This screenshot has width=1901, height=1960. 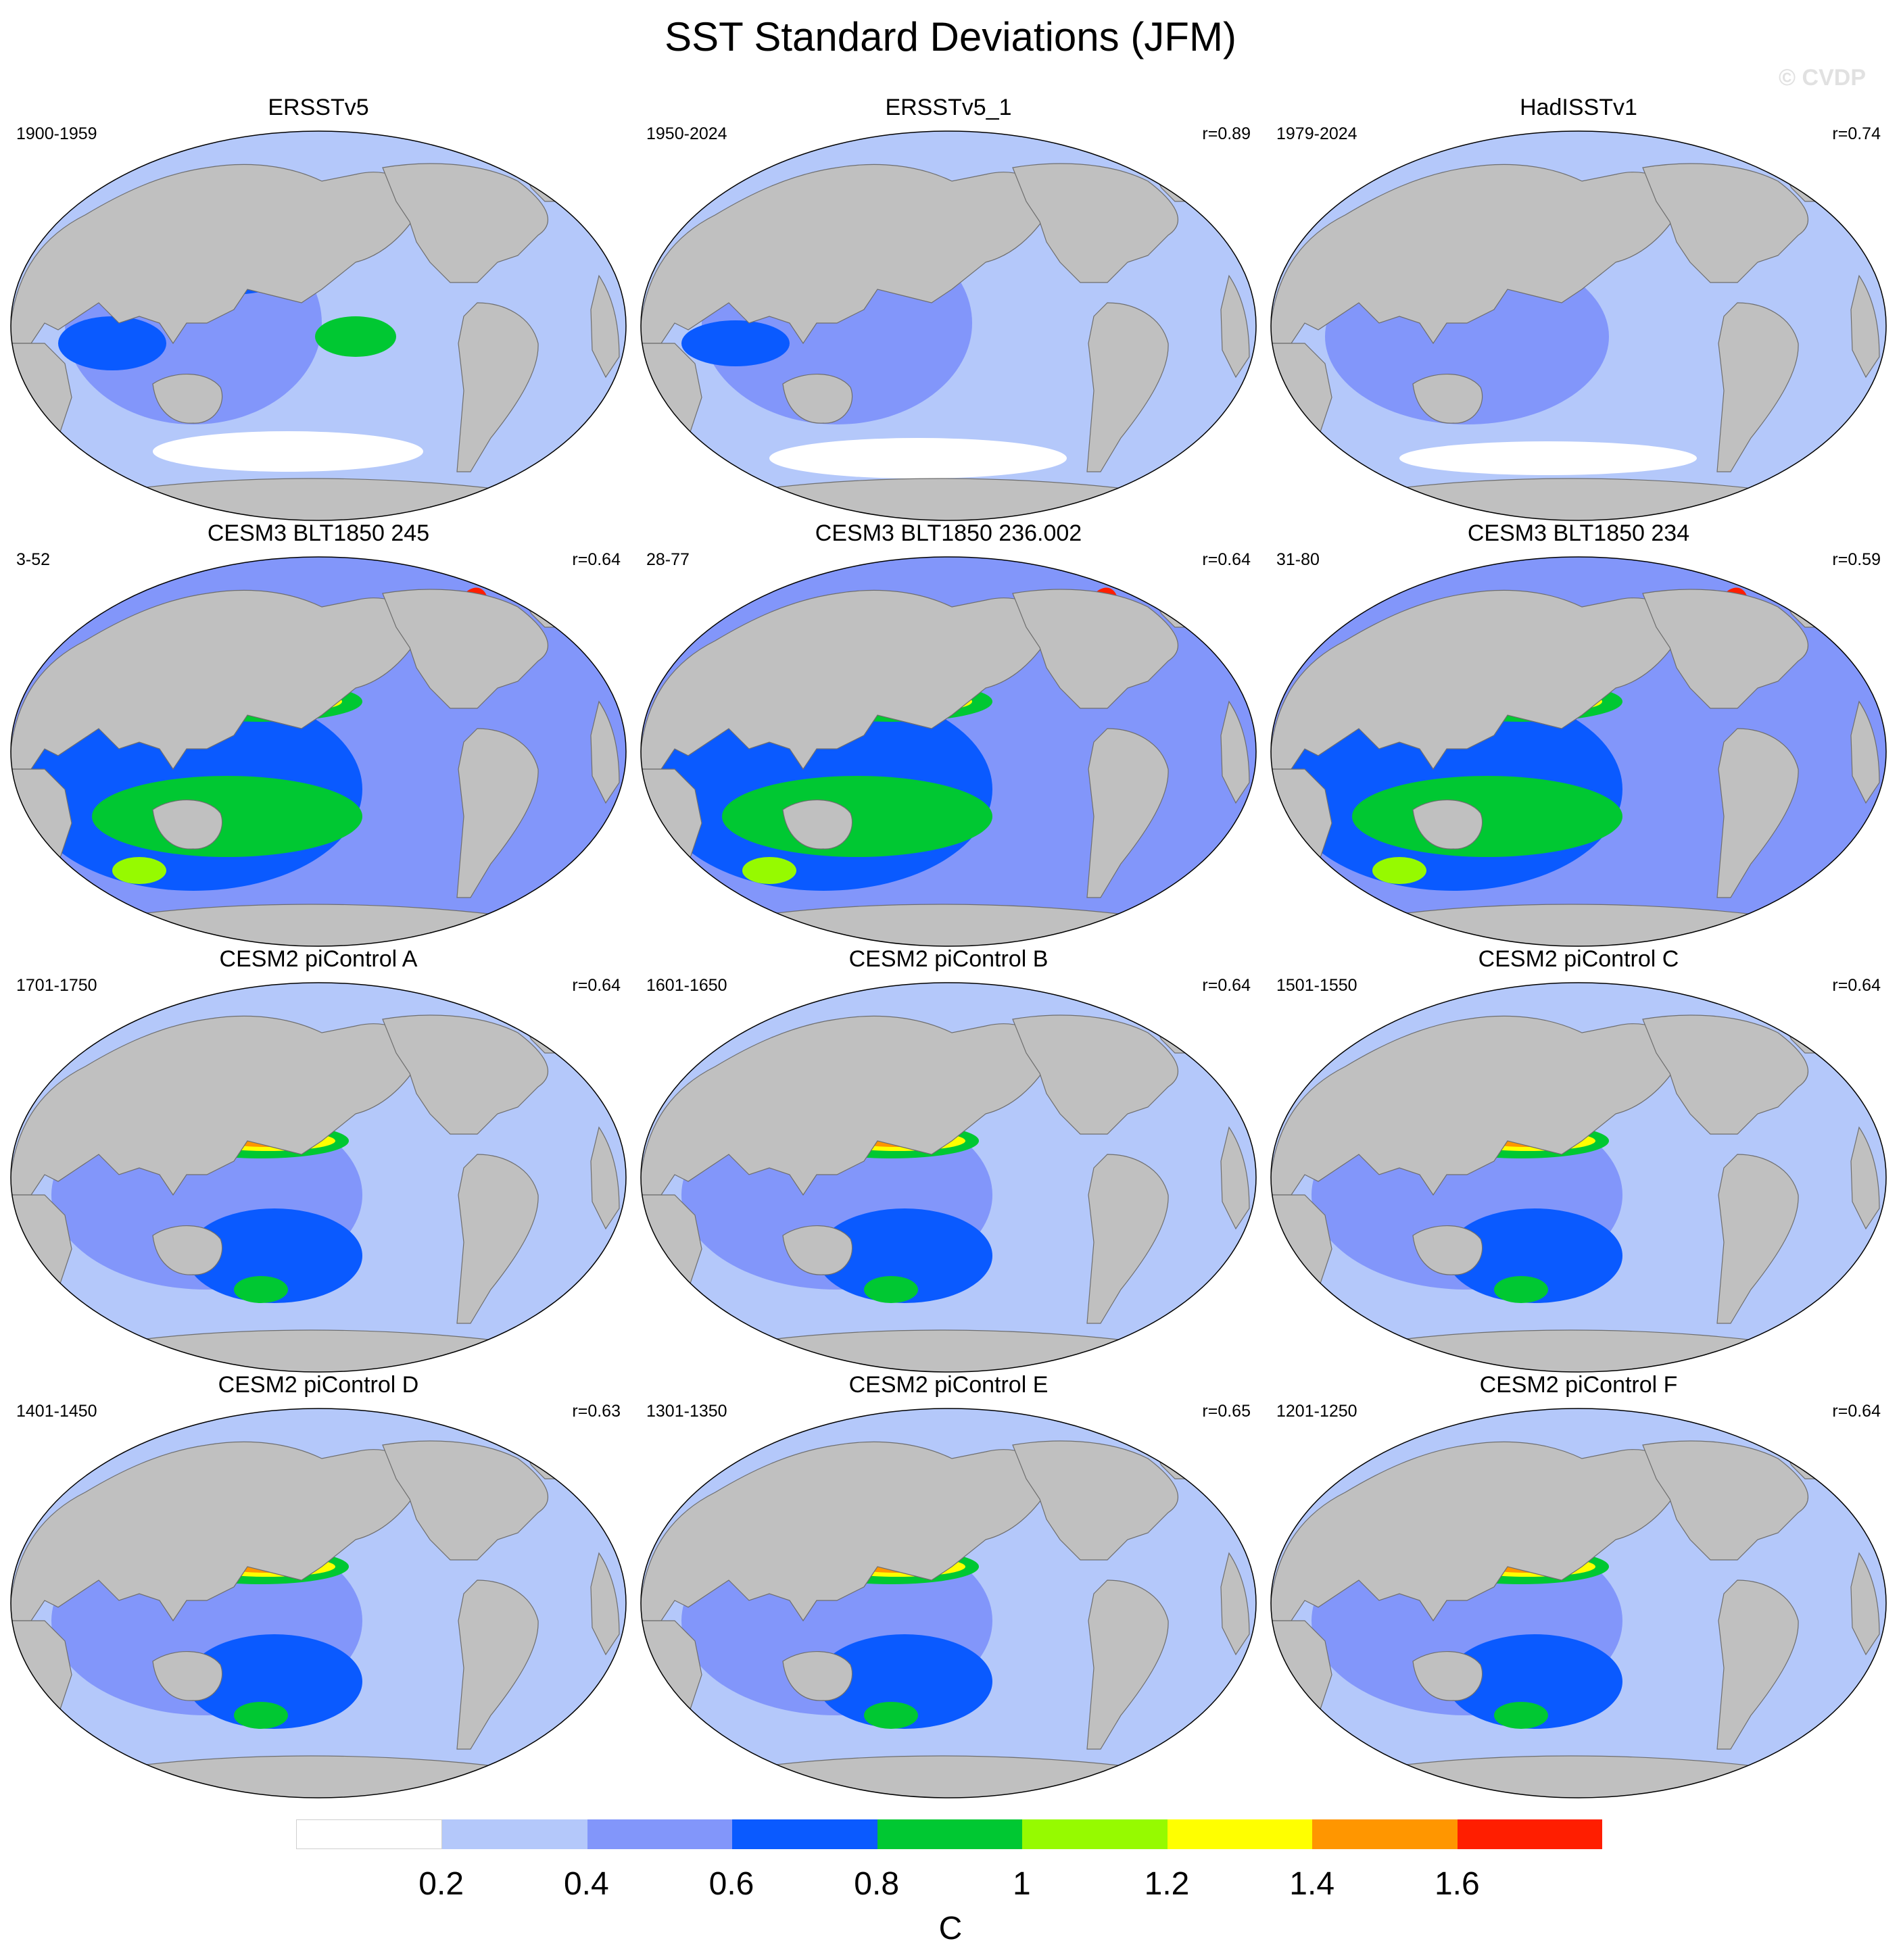 What do you see at coordinates (731, 1884) in the screenshot?
I see `colorbar-tick-label: 0.6` at bounding box center [731, 1884].